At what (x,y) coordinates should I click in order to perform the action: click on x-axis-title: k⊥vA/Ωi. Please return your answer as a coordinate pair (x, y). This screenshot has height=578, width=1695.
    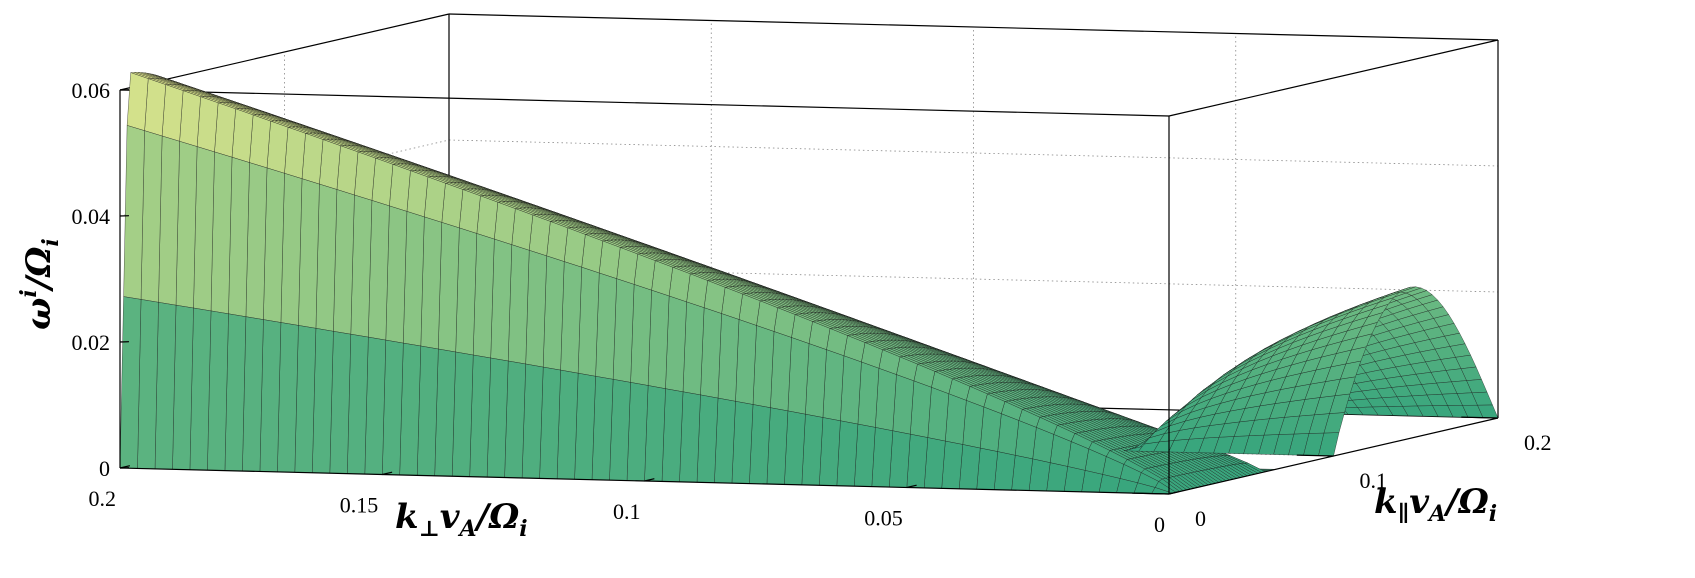
    Looking at the image, I should click on (461, 519).